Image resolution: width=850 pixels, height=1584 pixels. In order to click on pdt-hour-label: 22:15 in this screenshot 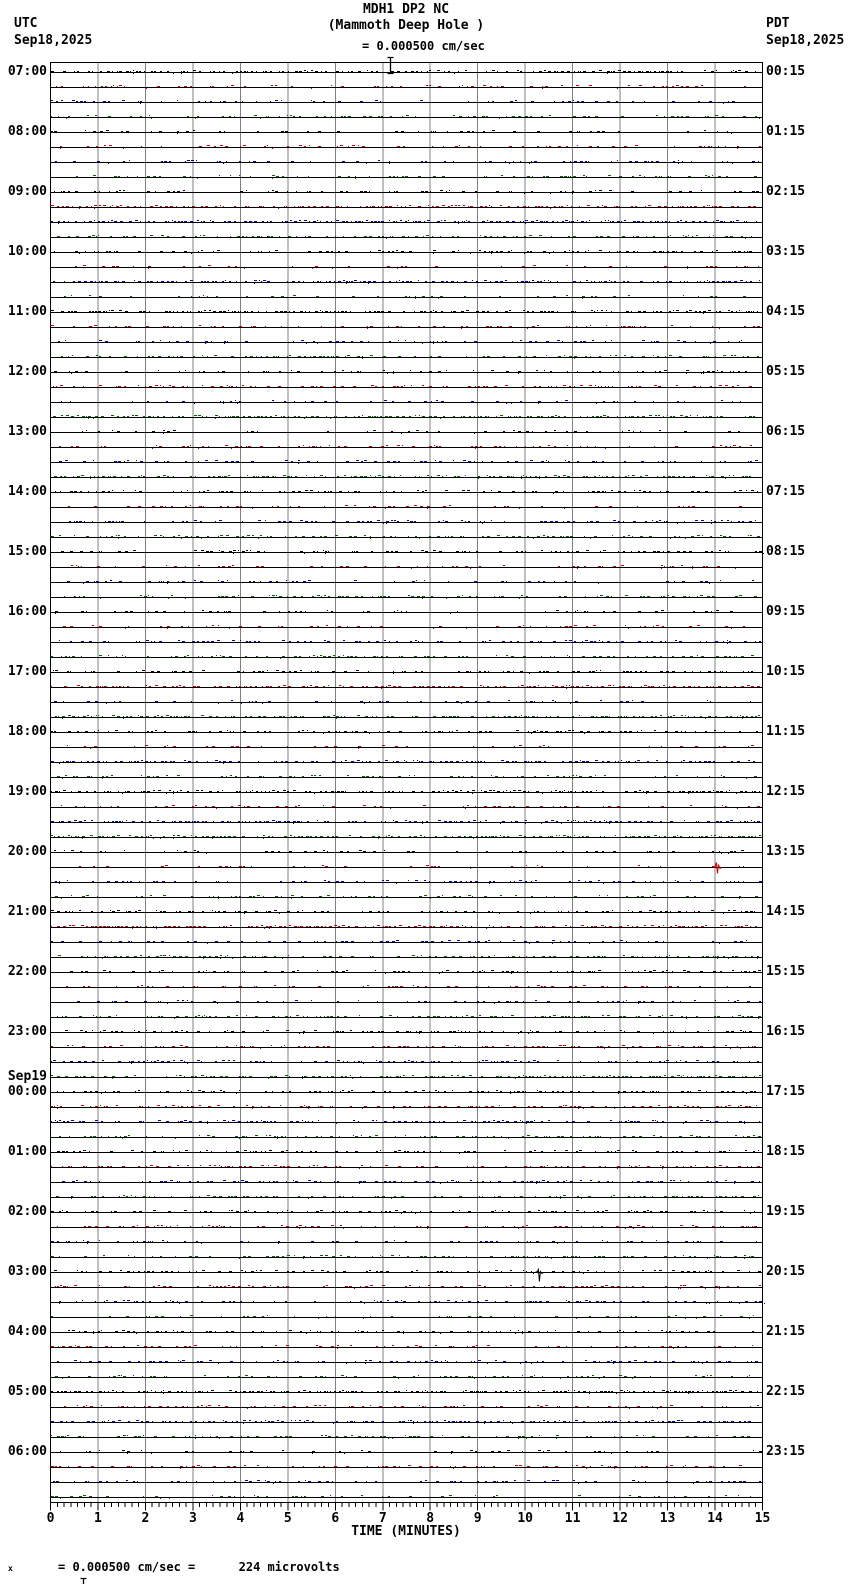, I will do `click(786, 1391)`.